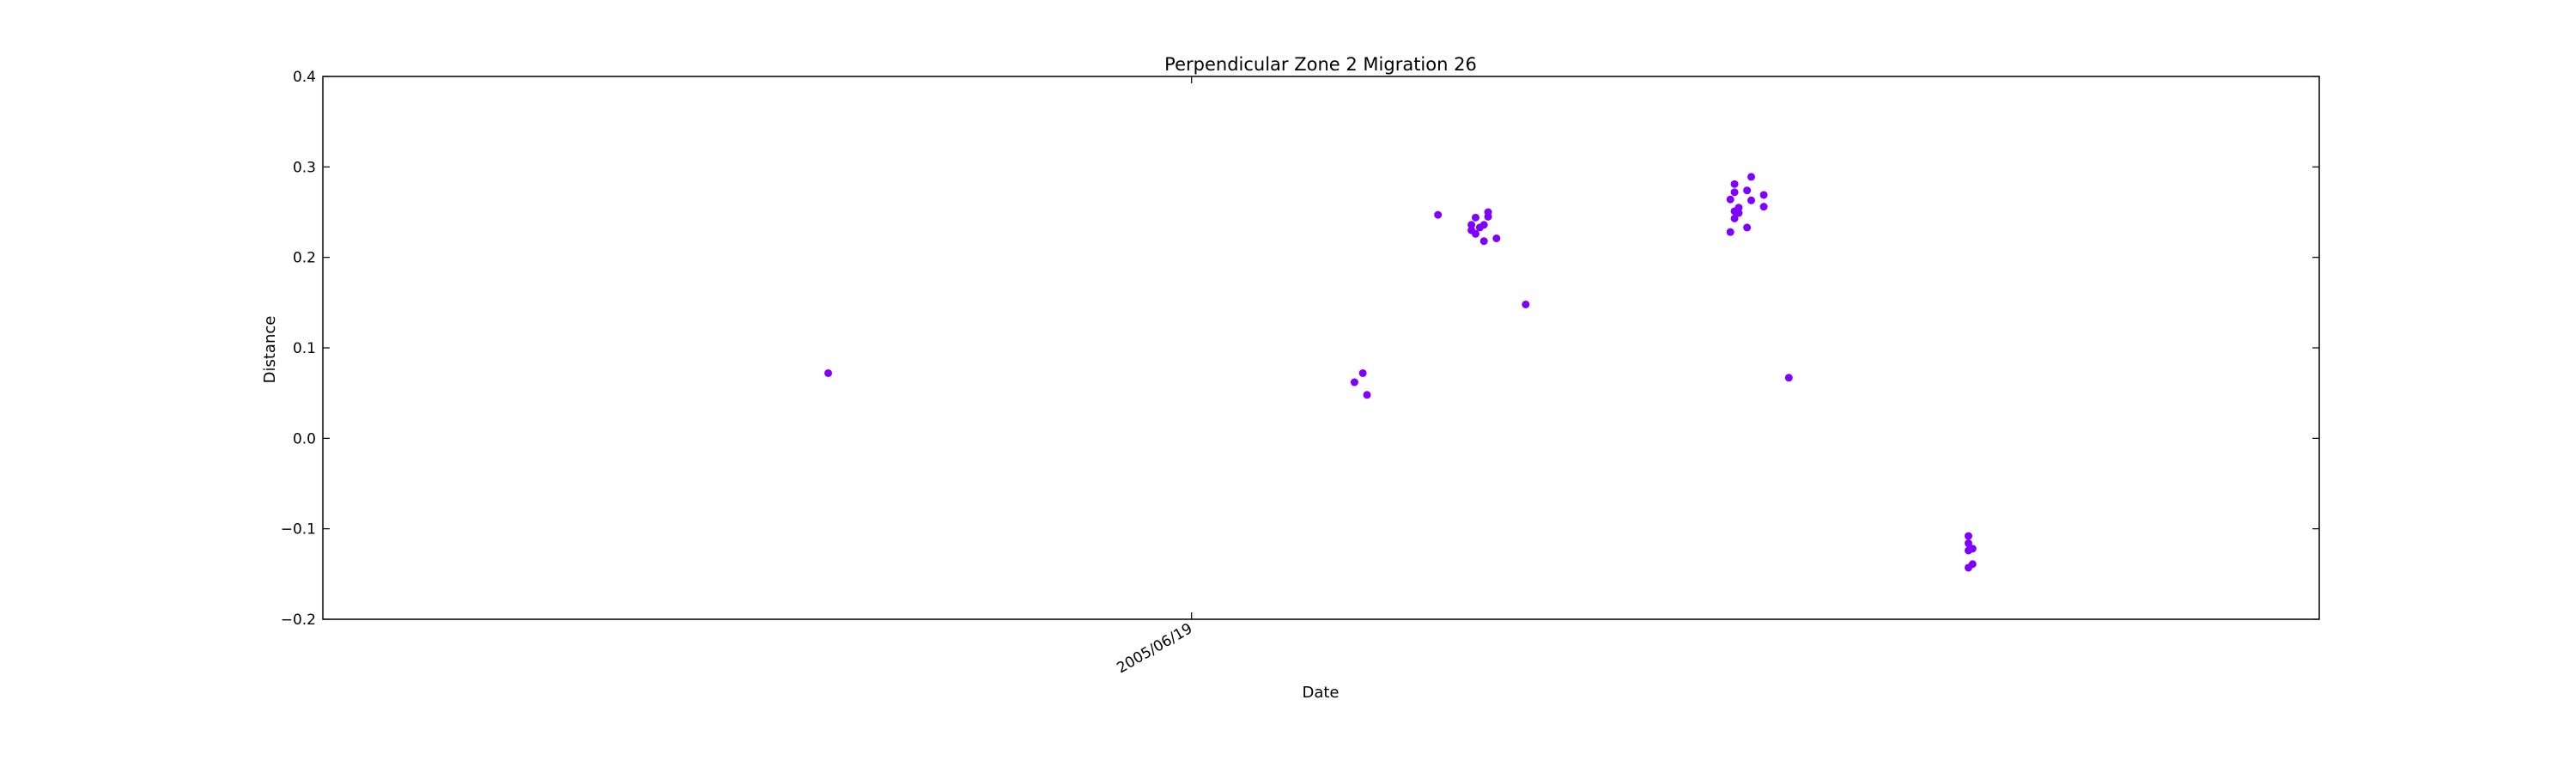 Image resolution: width=2576 pixels, height=773 pixels. I want to click on y-tick-label: 0.0, so click(304, 438).